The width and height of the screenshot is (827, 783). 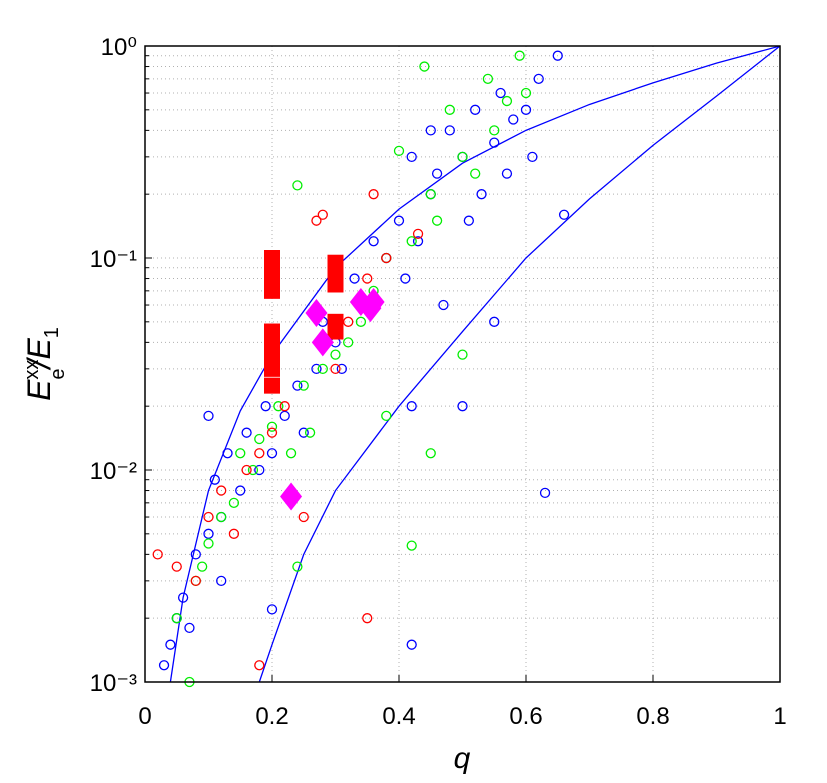 What do you see at coordinates (271, 716) in the screenshot?
I see `x-tick-label: 0.2` at bounding box center [271, 716].